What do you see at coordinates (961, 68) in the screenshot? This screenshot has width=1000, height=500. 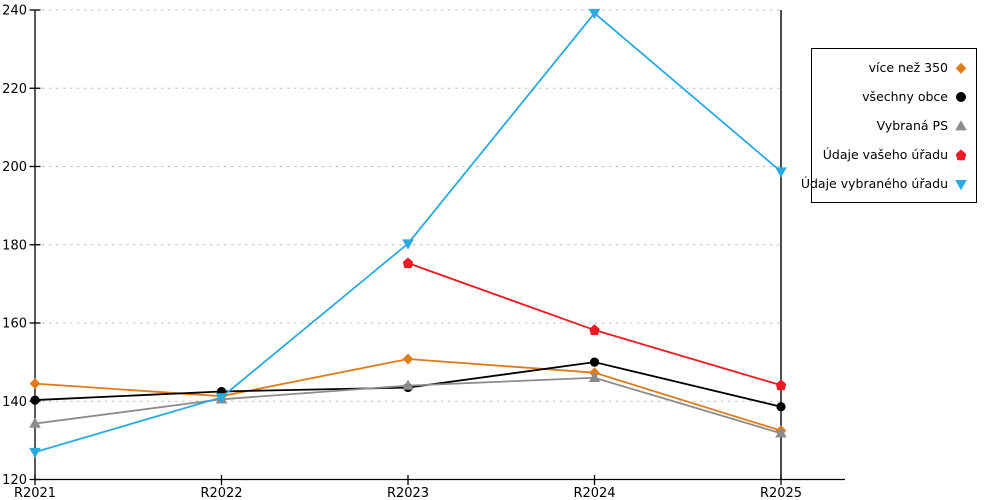 I see `diamond-legend-icon` at bounding box center [961, 68].